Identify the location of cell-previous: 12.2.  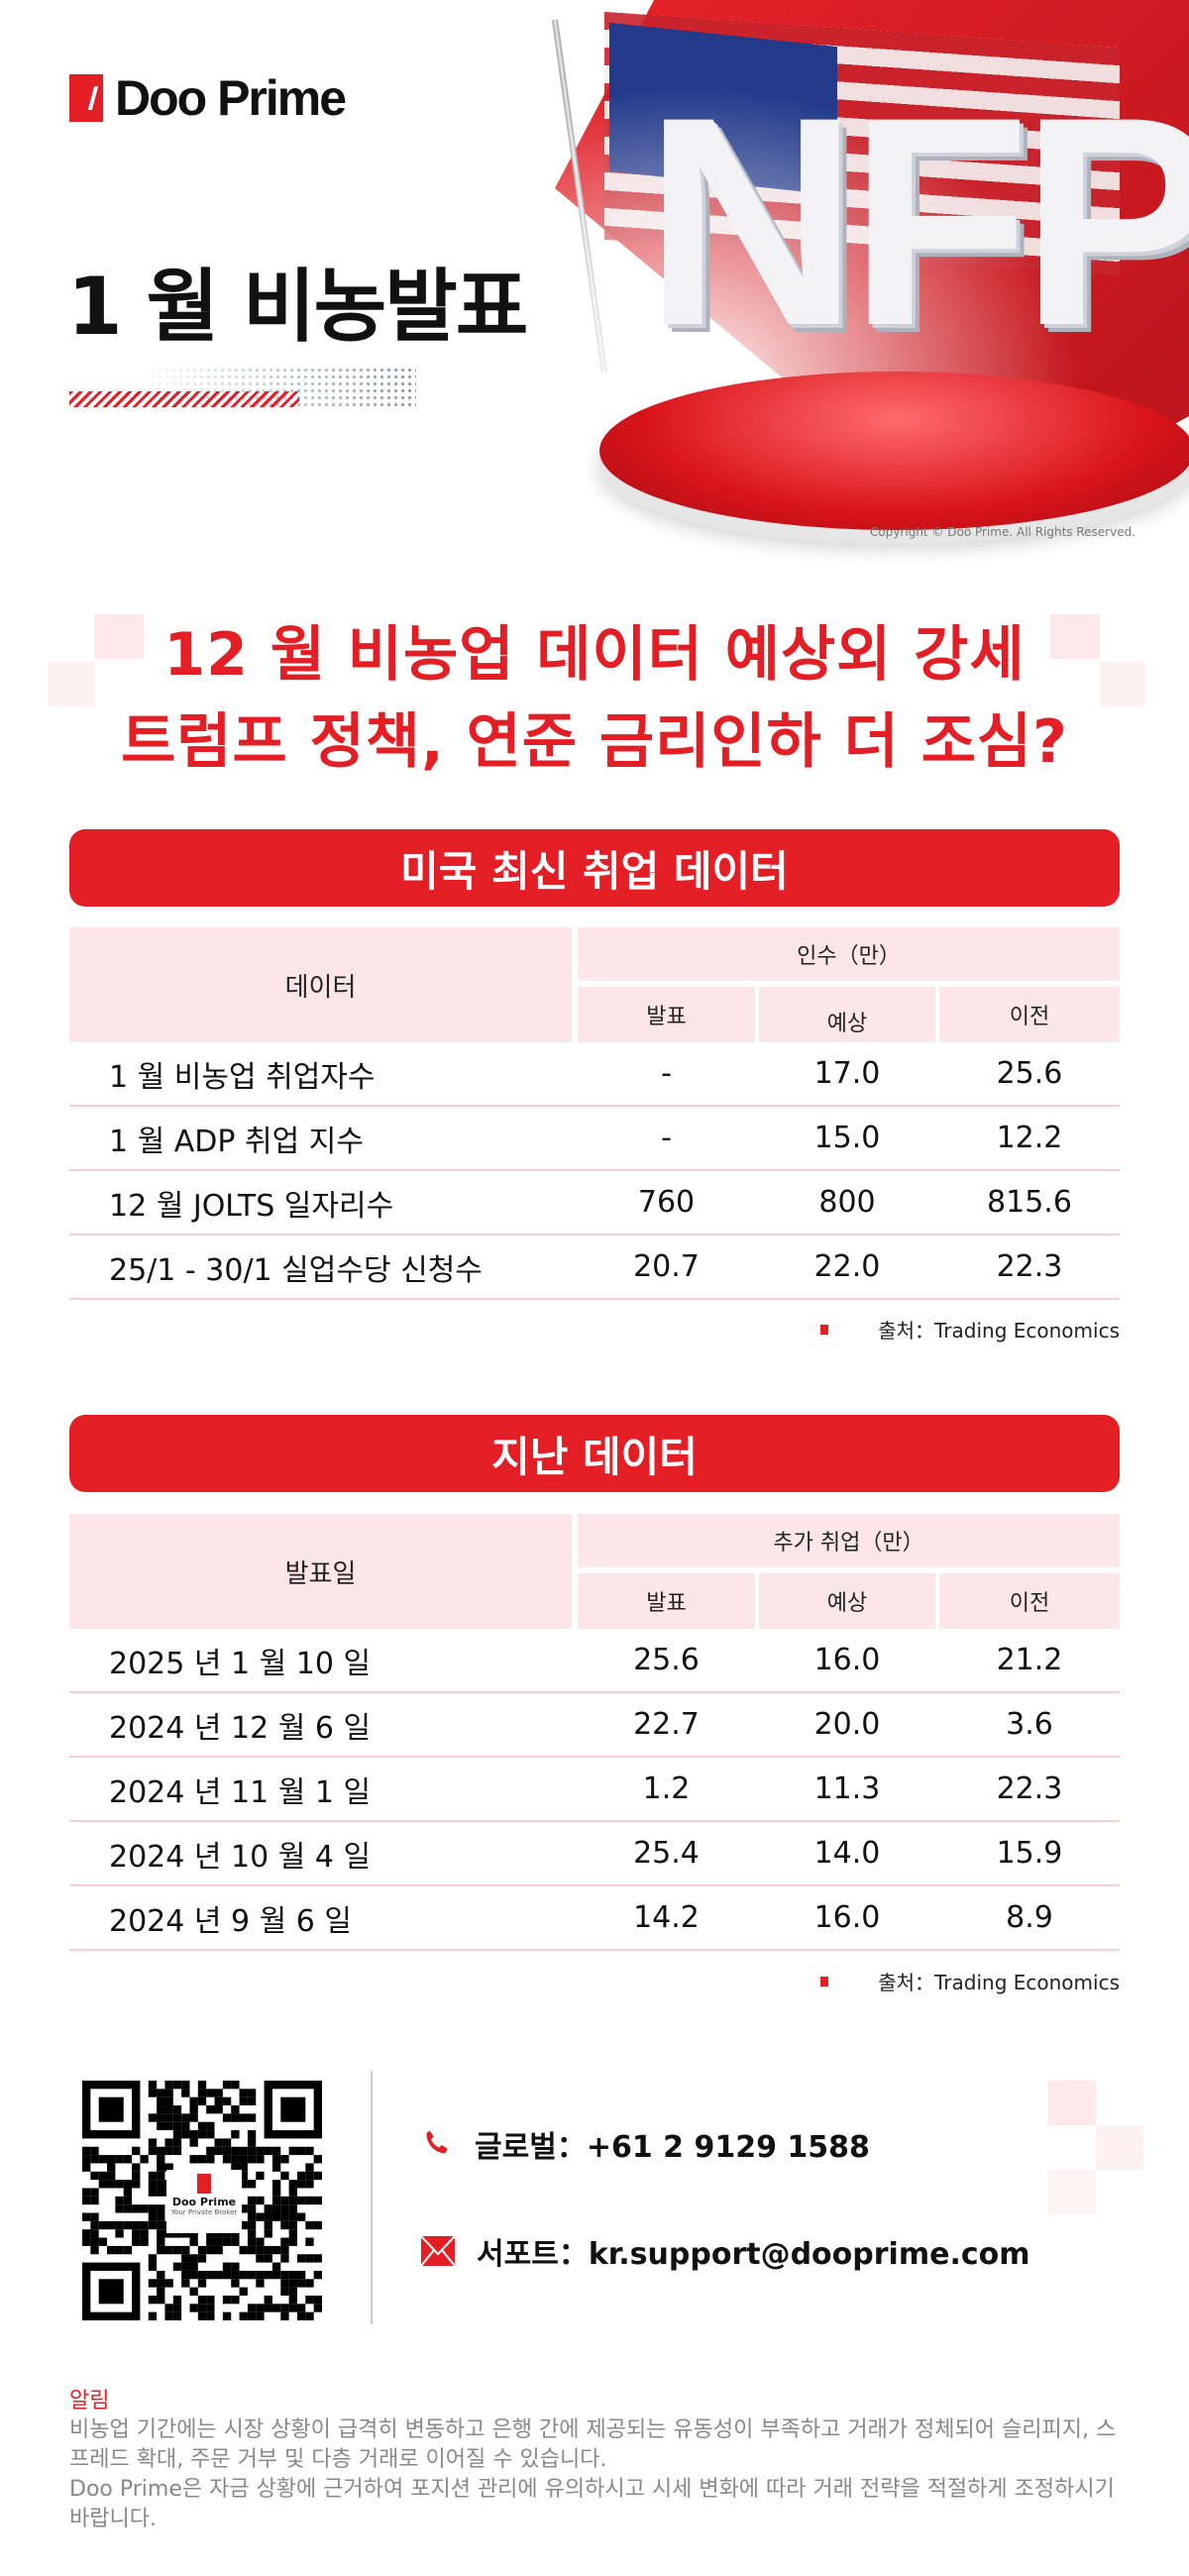
(1029, 1138).